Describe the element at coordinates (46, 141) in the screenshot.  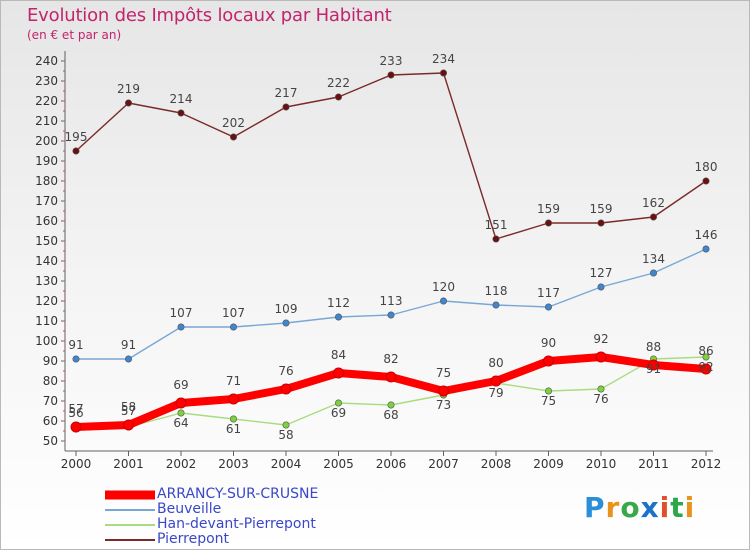
I see `y-tick-label: 200` at that location.